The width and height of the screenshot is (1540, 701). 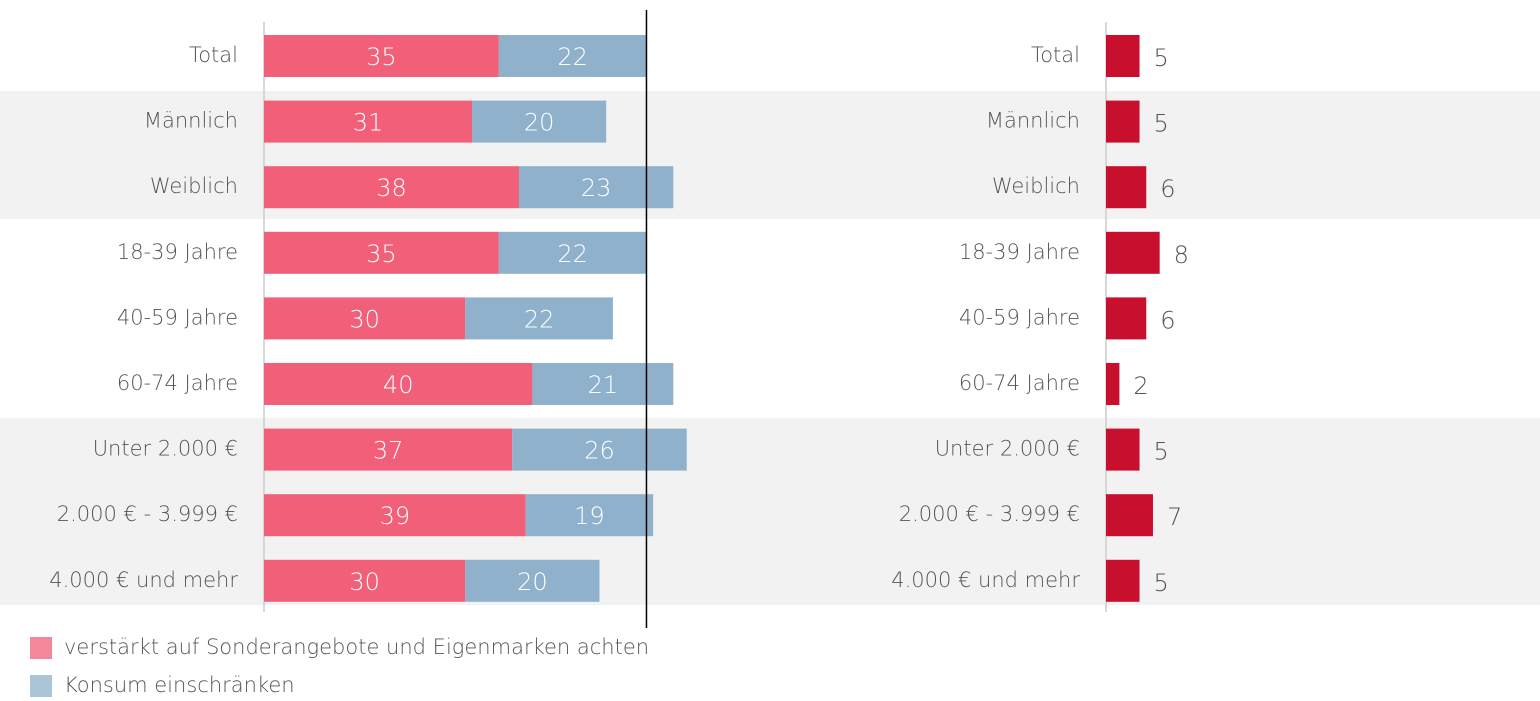 What do you see at coordinates (179, 685) in the screenshot?
I see `legend-label: Konsum einschränken` at bounding box center [179, 685].